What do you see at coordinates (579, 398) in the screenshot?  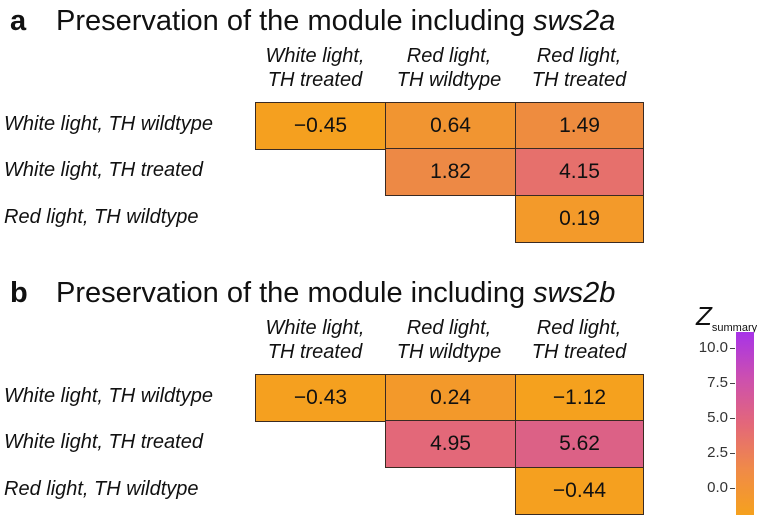 I see `heatmap-cell: −1.12` at bounding box center [579, 398].